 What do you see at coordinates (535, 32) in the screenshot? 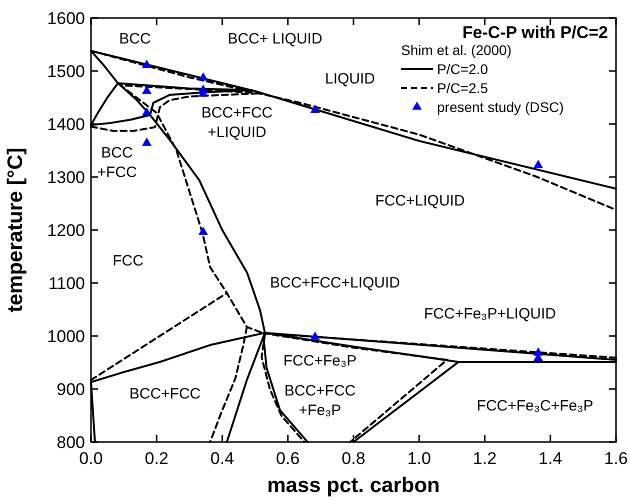
I see `chart-title: Fe-C-P with P/C=2` at bounding box center [535, 32].